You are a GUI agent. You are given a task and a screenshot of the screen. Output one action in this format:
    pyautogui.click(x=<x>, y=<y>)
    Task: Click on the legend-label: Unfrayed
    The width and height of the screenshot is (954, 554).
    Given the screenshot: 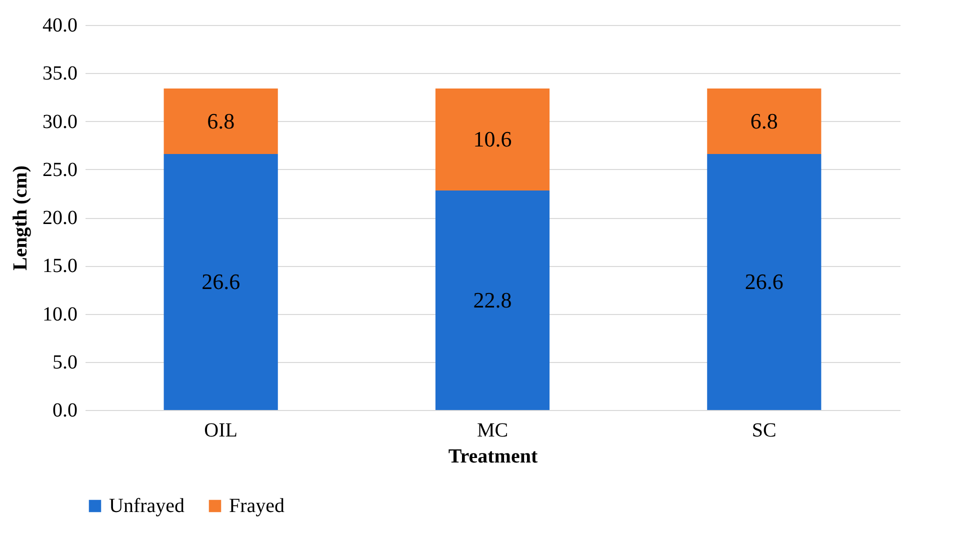 What is the action you would take?
    pyautogui.click(x=147, y=506)
    